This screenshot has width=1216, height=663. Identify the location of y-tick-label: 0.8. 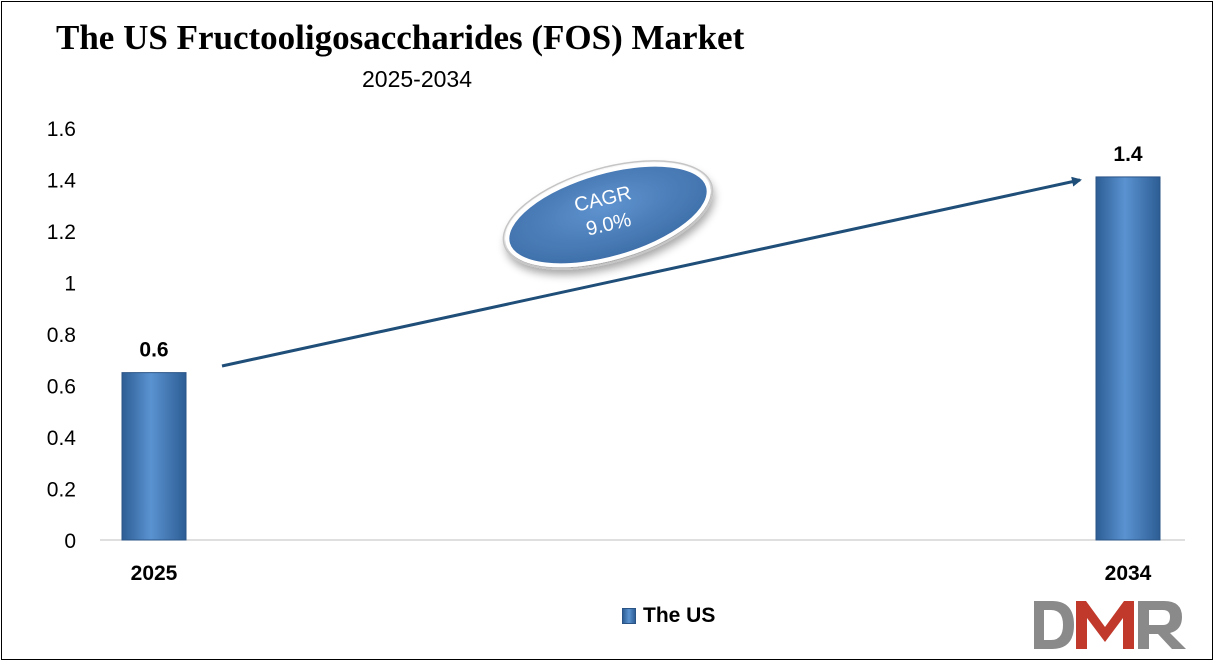
(61, 335).